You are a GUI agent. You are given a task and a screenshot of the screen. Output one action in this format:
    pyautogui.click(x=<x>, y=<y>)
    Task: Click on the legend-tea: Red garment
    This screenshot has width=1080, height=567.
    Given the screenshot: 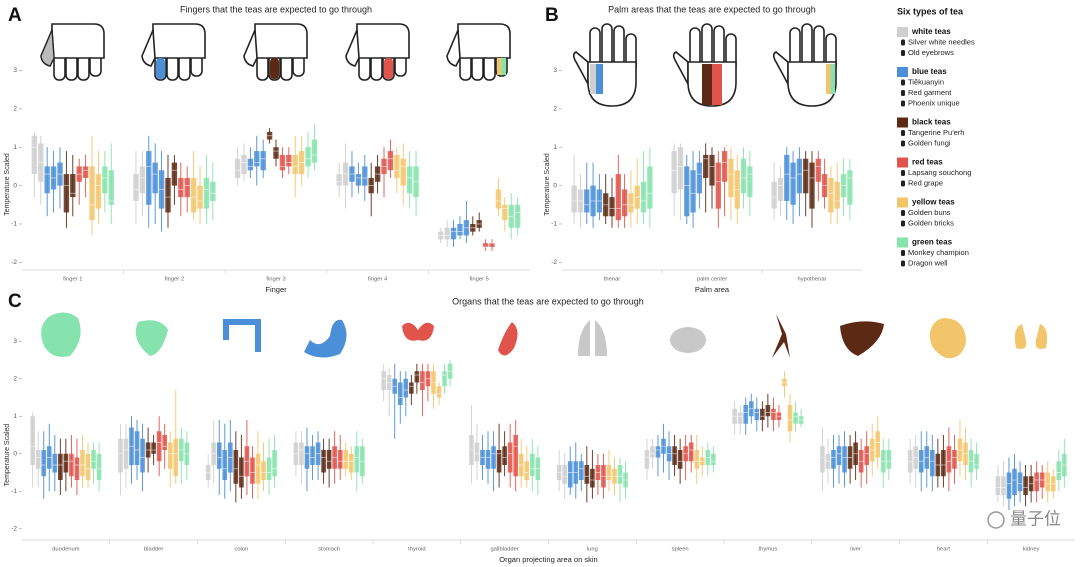 What is the action you would take?
    pyautogui.click(x=930, y=92)
    